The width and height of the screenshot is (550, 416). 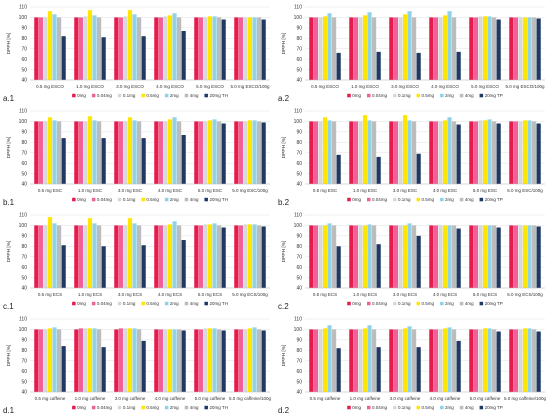 What do you see at coordinates (90, 294) in the screenshot?
I see `x-category-label: 1.0 mg ECS` at bounding box center [90, 294].